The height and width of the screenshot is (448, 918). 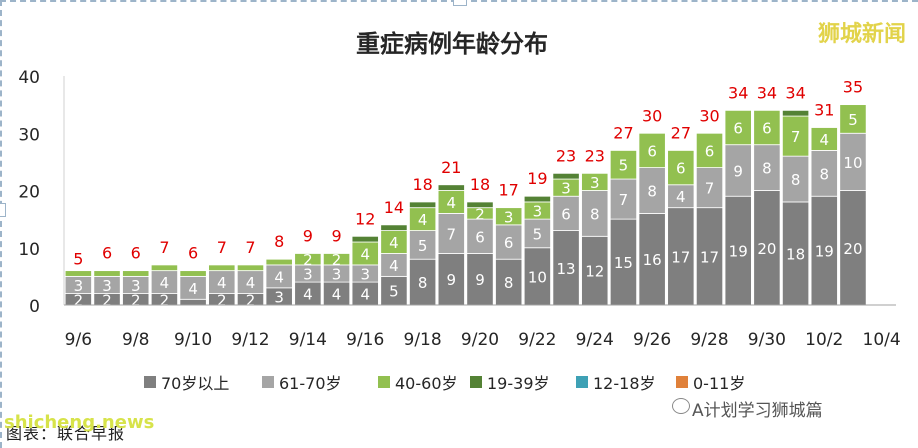 What do you see at coordinates (34, 307) in the screenshot?
I see `y-tick-label: 0` at bounding box center [34, 307].